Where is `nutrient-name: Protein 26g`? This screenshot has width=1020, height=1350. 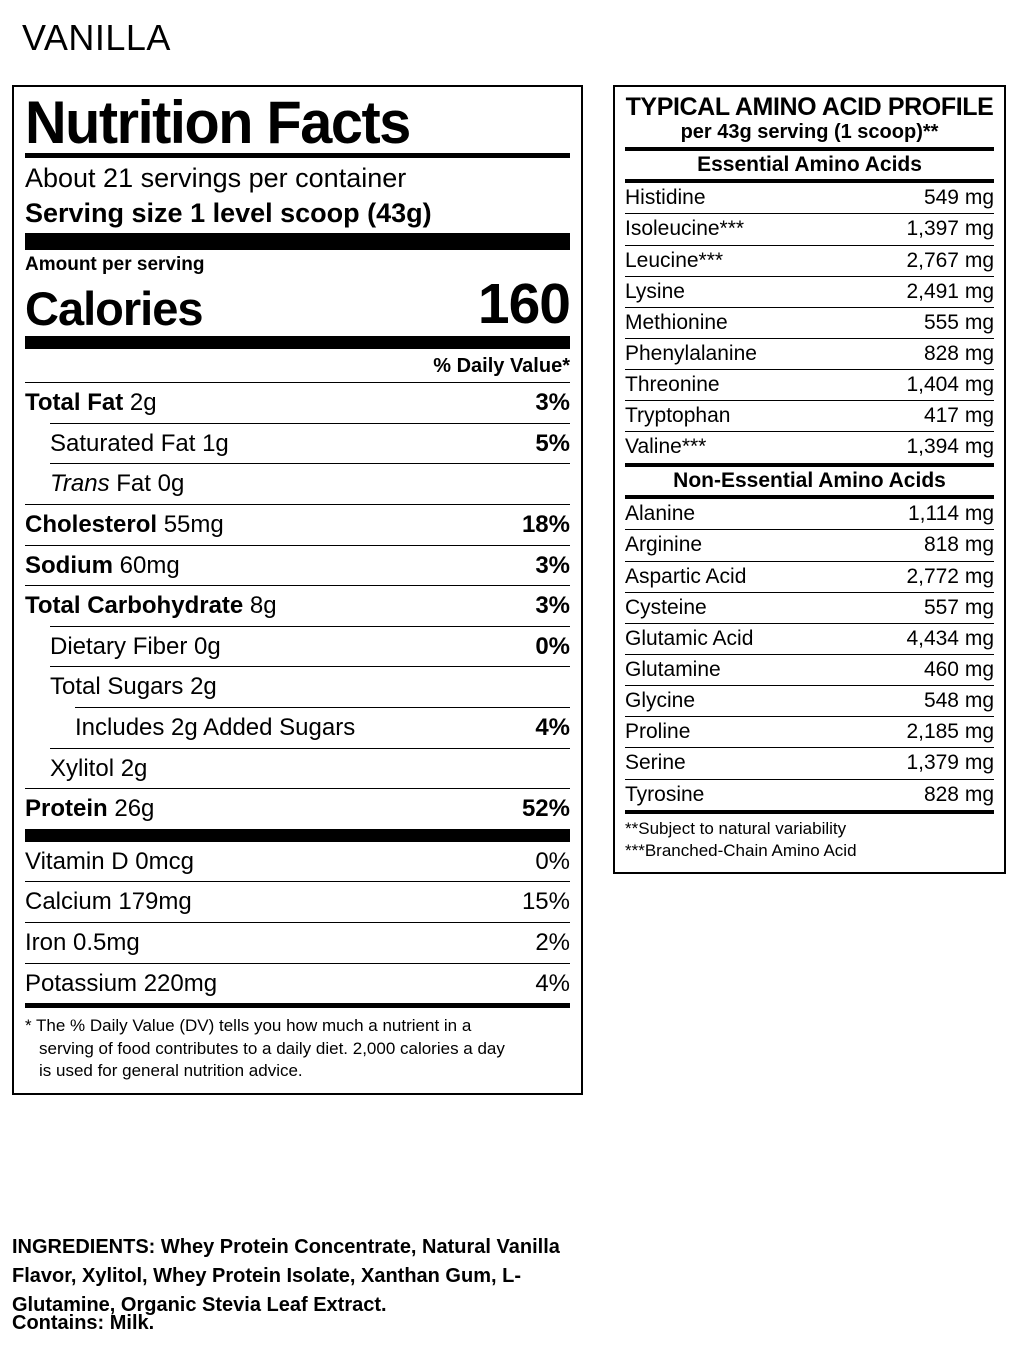
nutrient-name: Protein 26g is located at coordinates (90, 809).